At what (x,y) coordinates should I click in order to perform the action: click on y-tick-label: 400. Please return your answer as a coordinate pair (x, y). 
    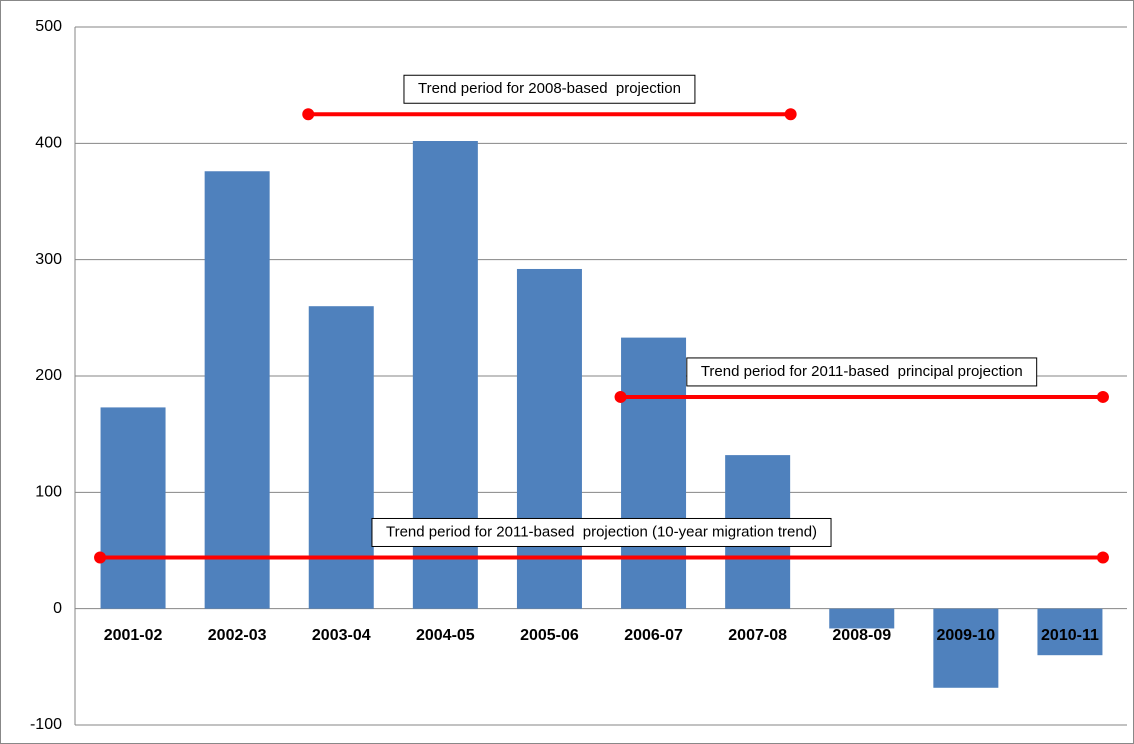
    Looking at the image, I should click on (48, 143).